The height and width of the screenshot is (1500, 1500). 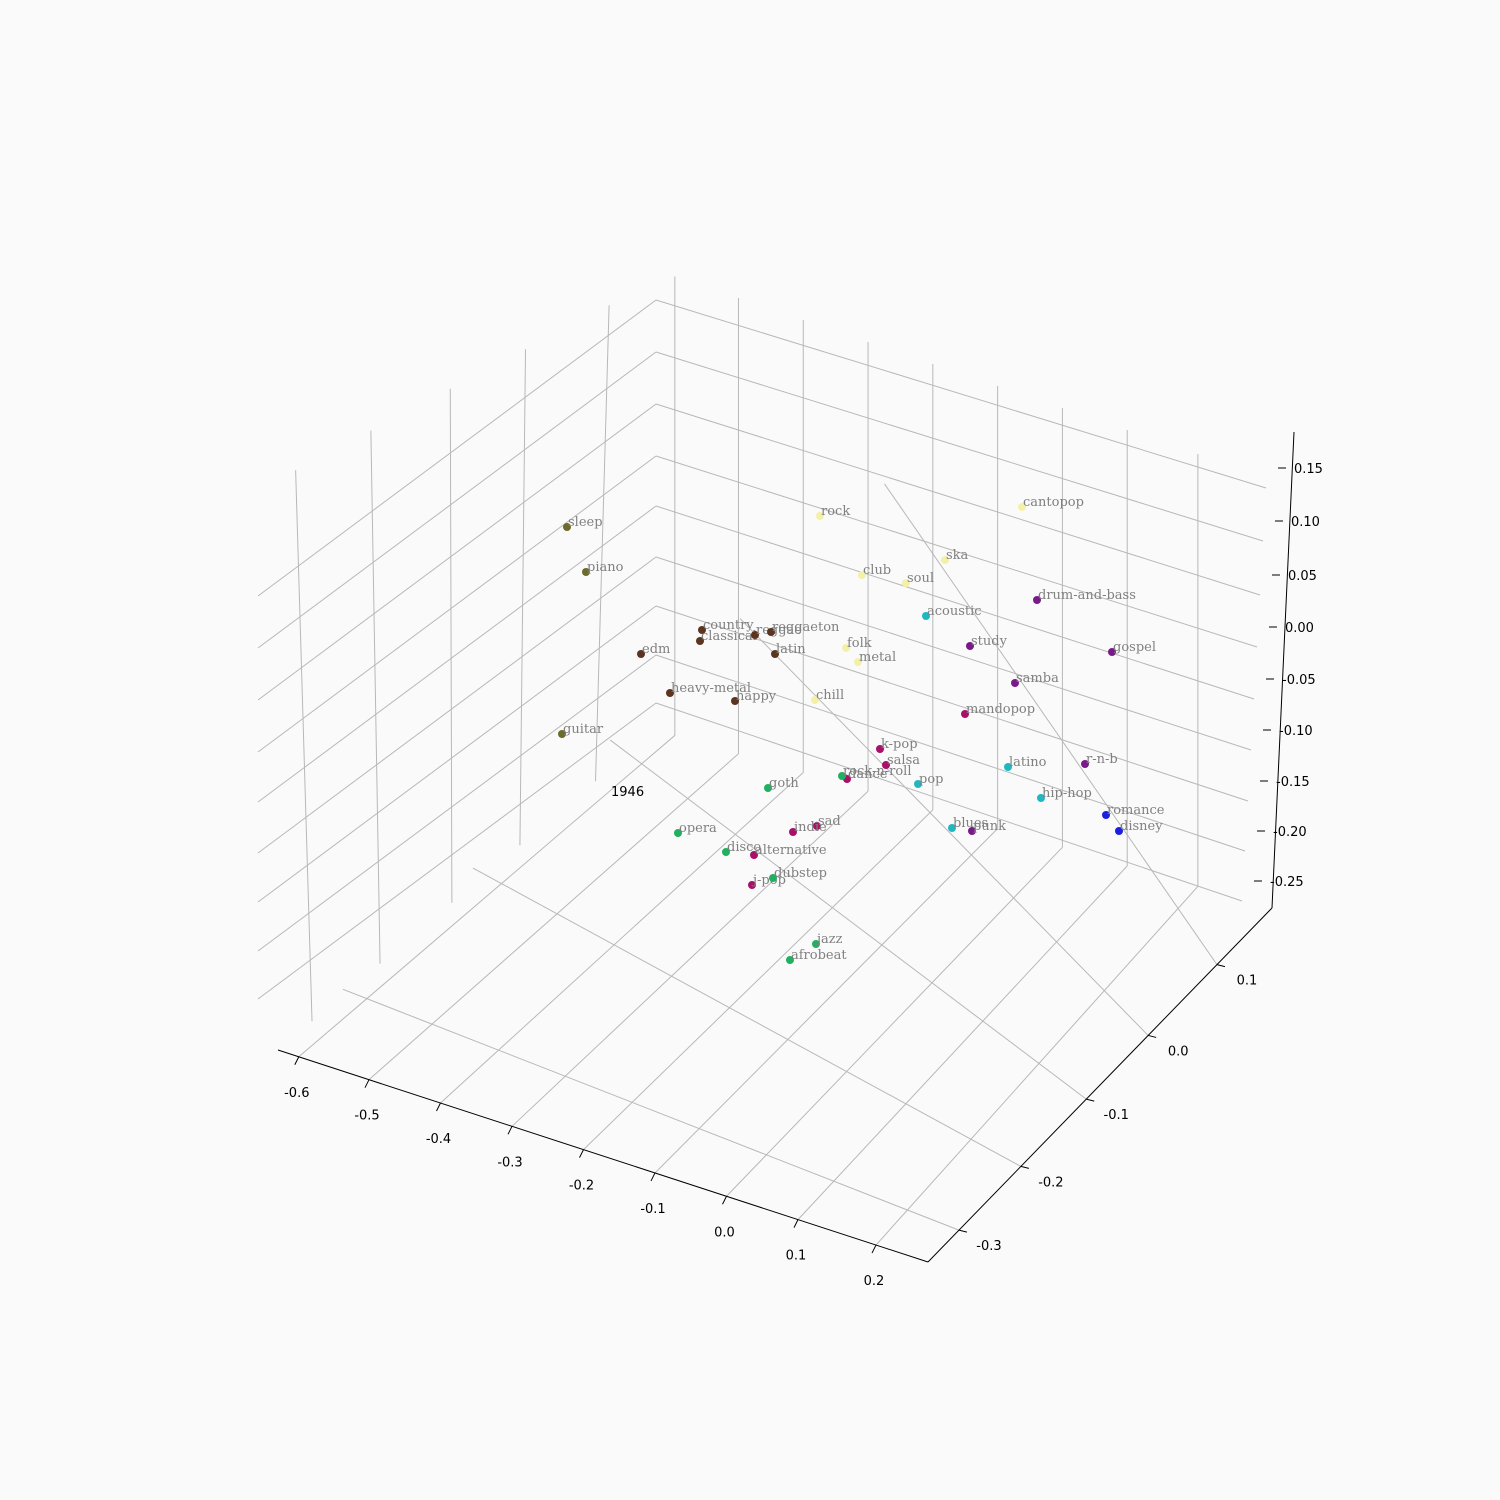 I want to click on x-tick-label: 0.1, so click(x=796, y=1256).